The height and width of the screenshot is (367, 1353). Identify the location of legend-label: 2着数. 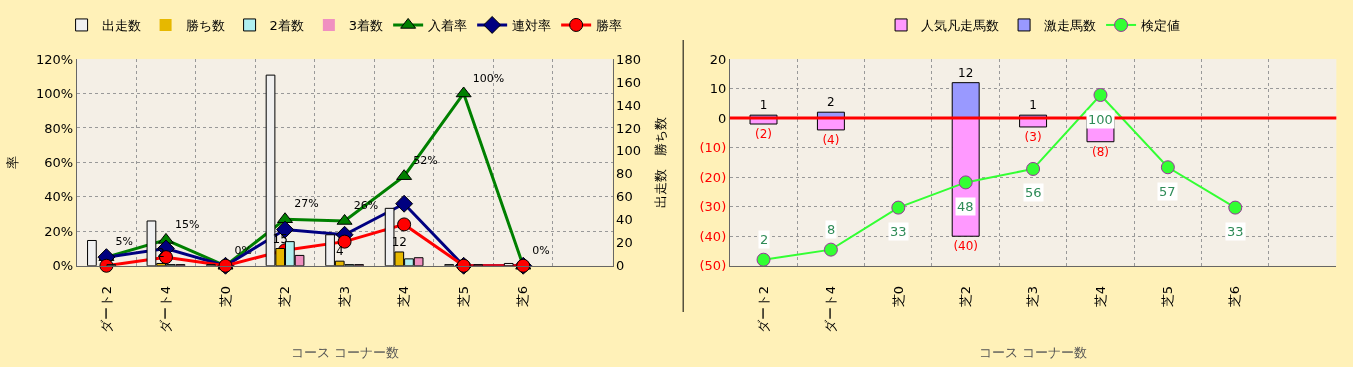
(286, 26).